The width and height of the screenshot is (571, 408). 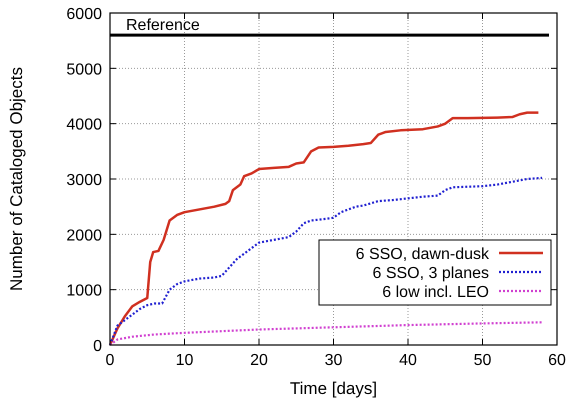 I want to click on x-tick-label: 0, so click(x=110, y=360).